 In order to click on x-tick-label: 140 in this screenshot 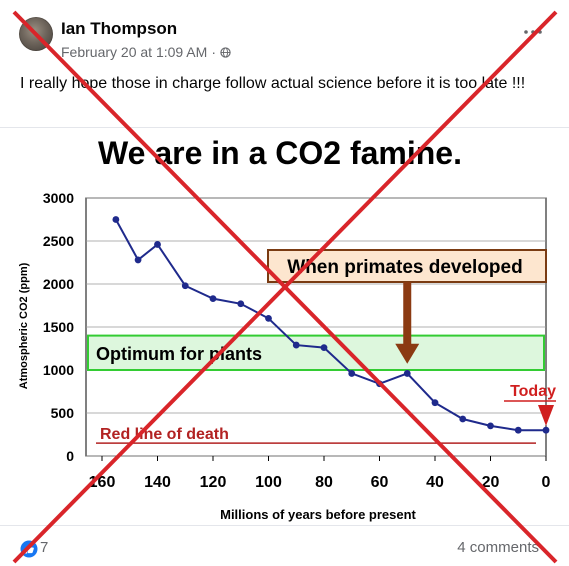, I will do `click(157, 482)`.